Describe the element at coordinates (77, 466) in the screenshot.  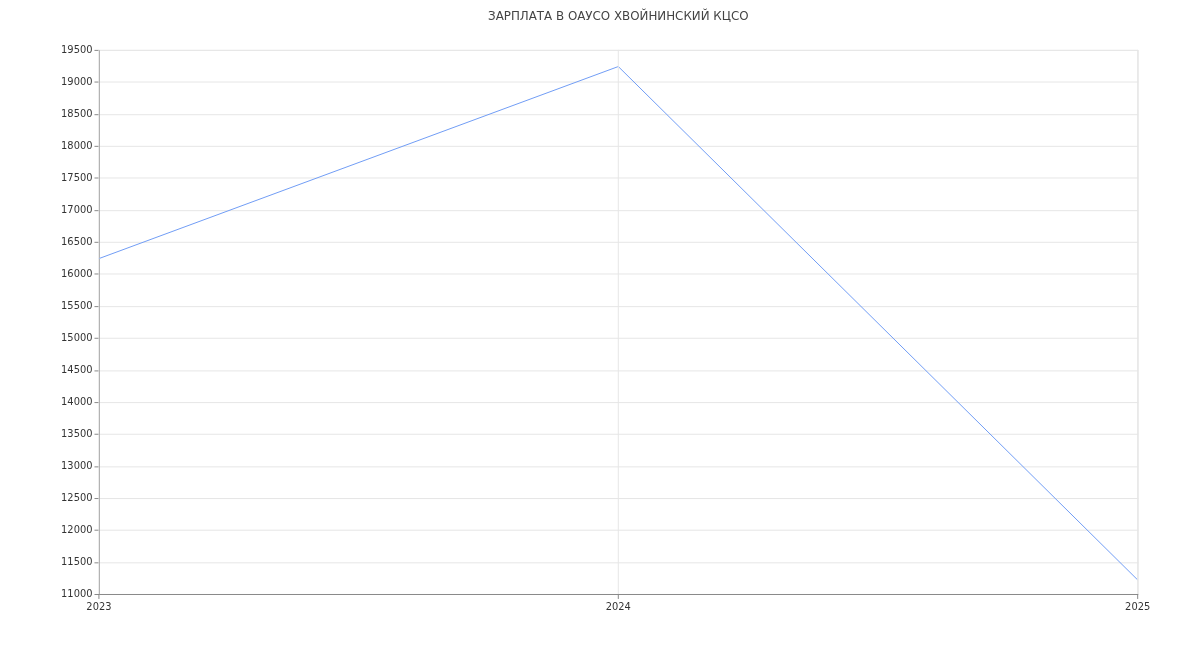
I see `y-tick-label: 13000` at that location.